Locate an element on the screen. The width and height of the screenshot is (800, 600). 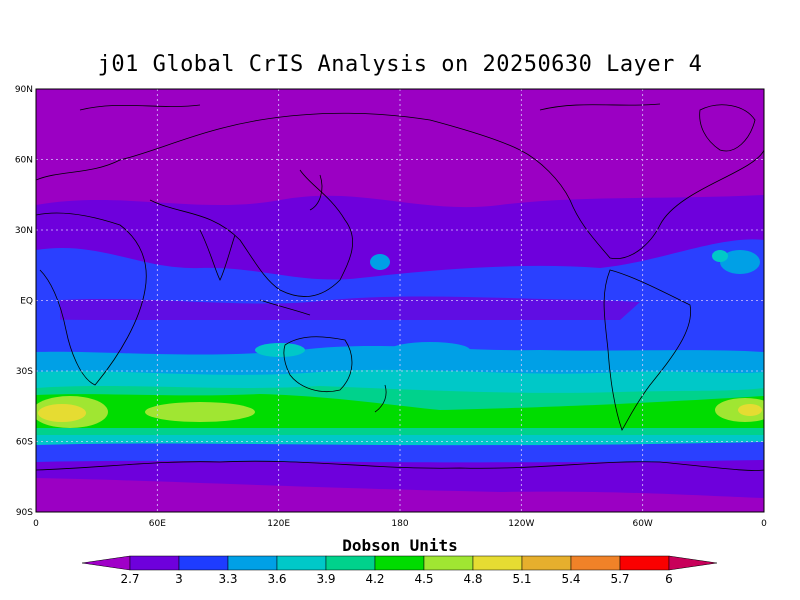
lat-tick-label: 30S is located at coordinates (24, 372).